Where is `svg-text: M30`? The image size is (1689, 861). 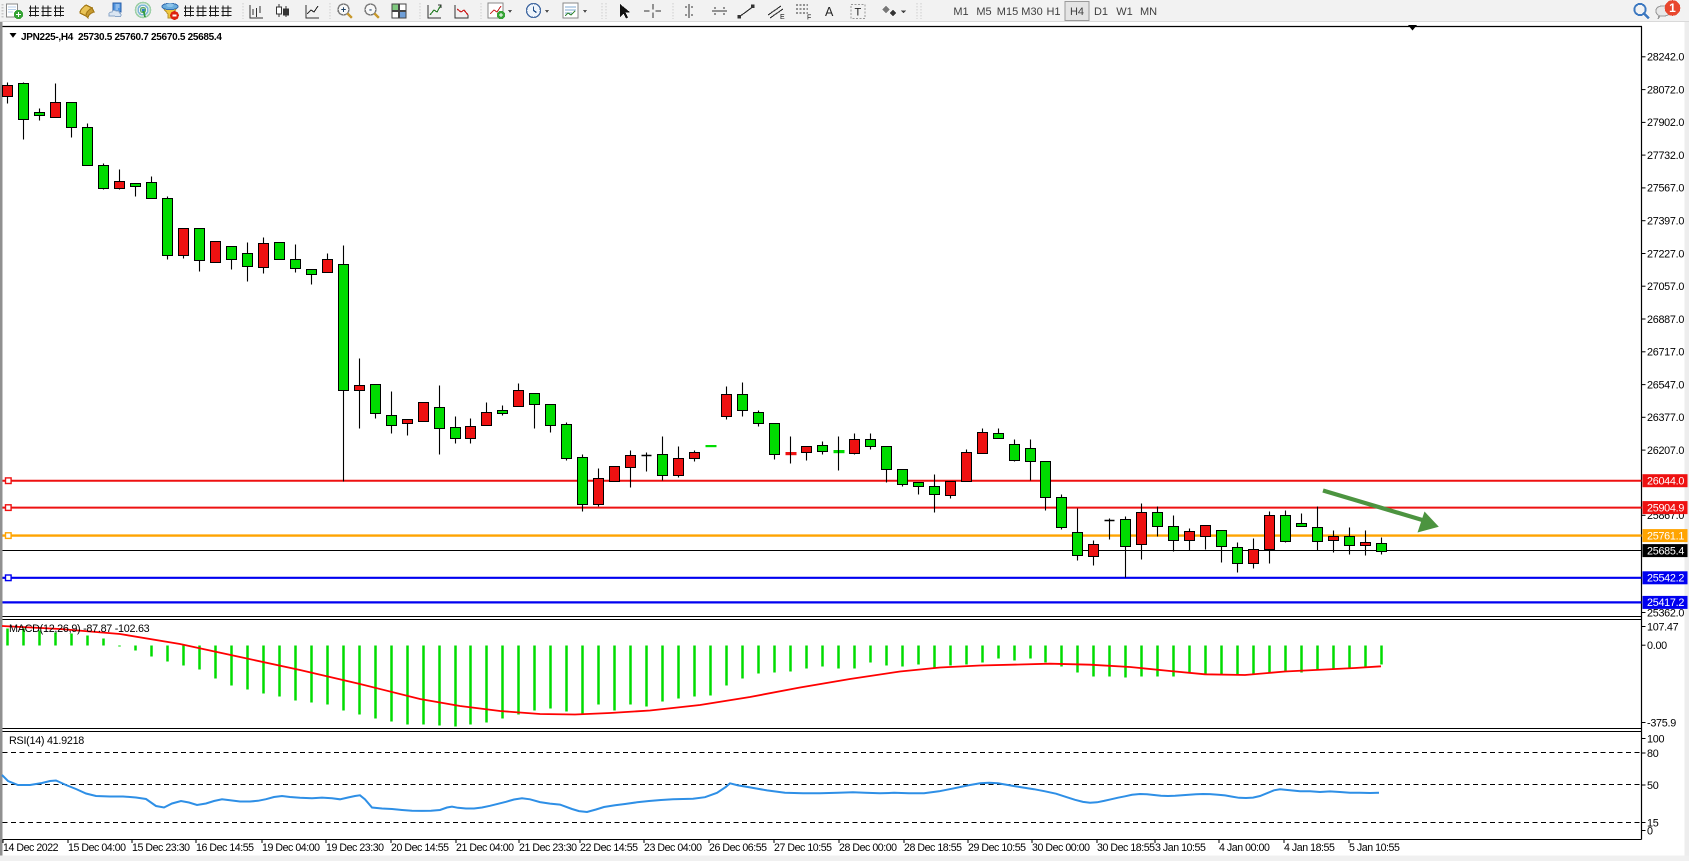
svg-text: M30 is located at coordinates (1031, 12).